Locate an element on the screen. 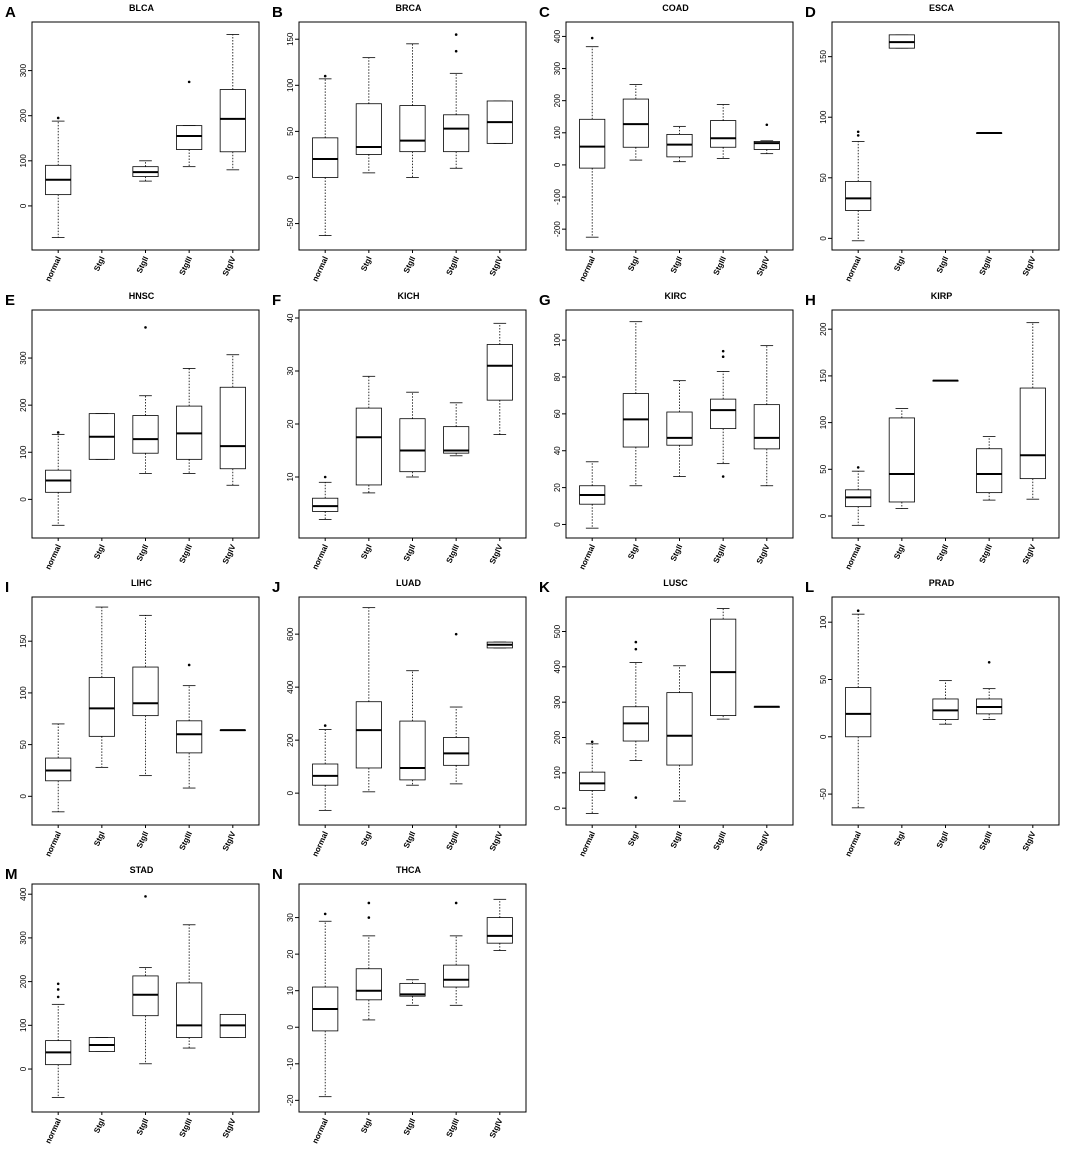 The image size is (1070, 1153). y-tick-label: -10 is located at coordinates (290, 1063).